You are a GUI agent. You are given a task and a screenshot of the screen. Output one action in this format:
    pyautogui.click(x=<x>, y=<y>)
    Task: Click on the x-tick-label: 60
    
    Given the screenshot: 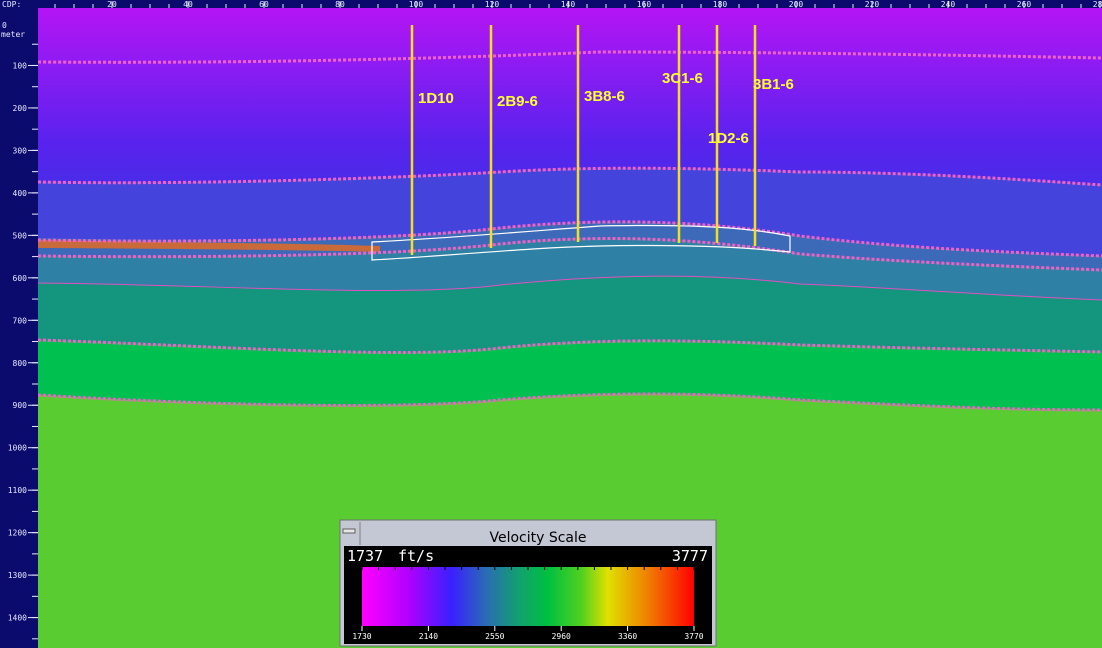 What is the action you would take?
    pyautogui.click(x=264, y=4)
    